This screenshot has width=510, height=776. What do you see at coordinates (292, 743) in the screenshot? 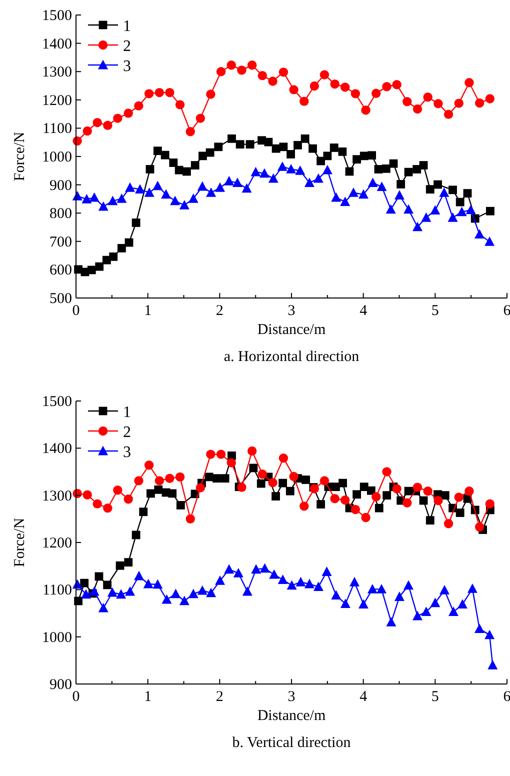
I see `text: b. Vertical direction` at bounding box center [292, 743].